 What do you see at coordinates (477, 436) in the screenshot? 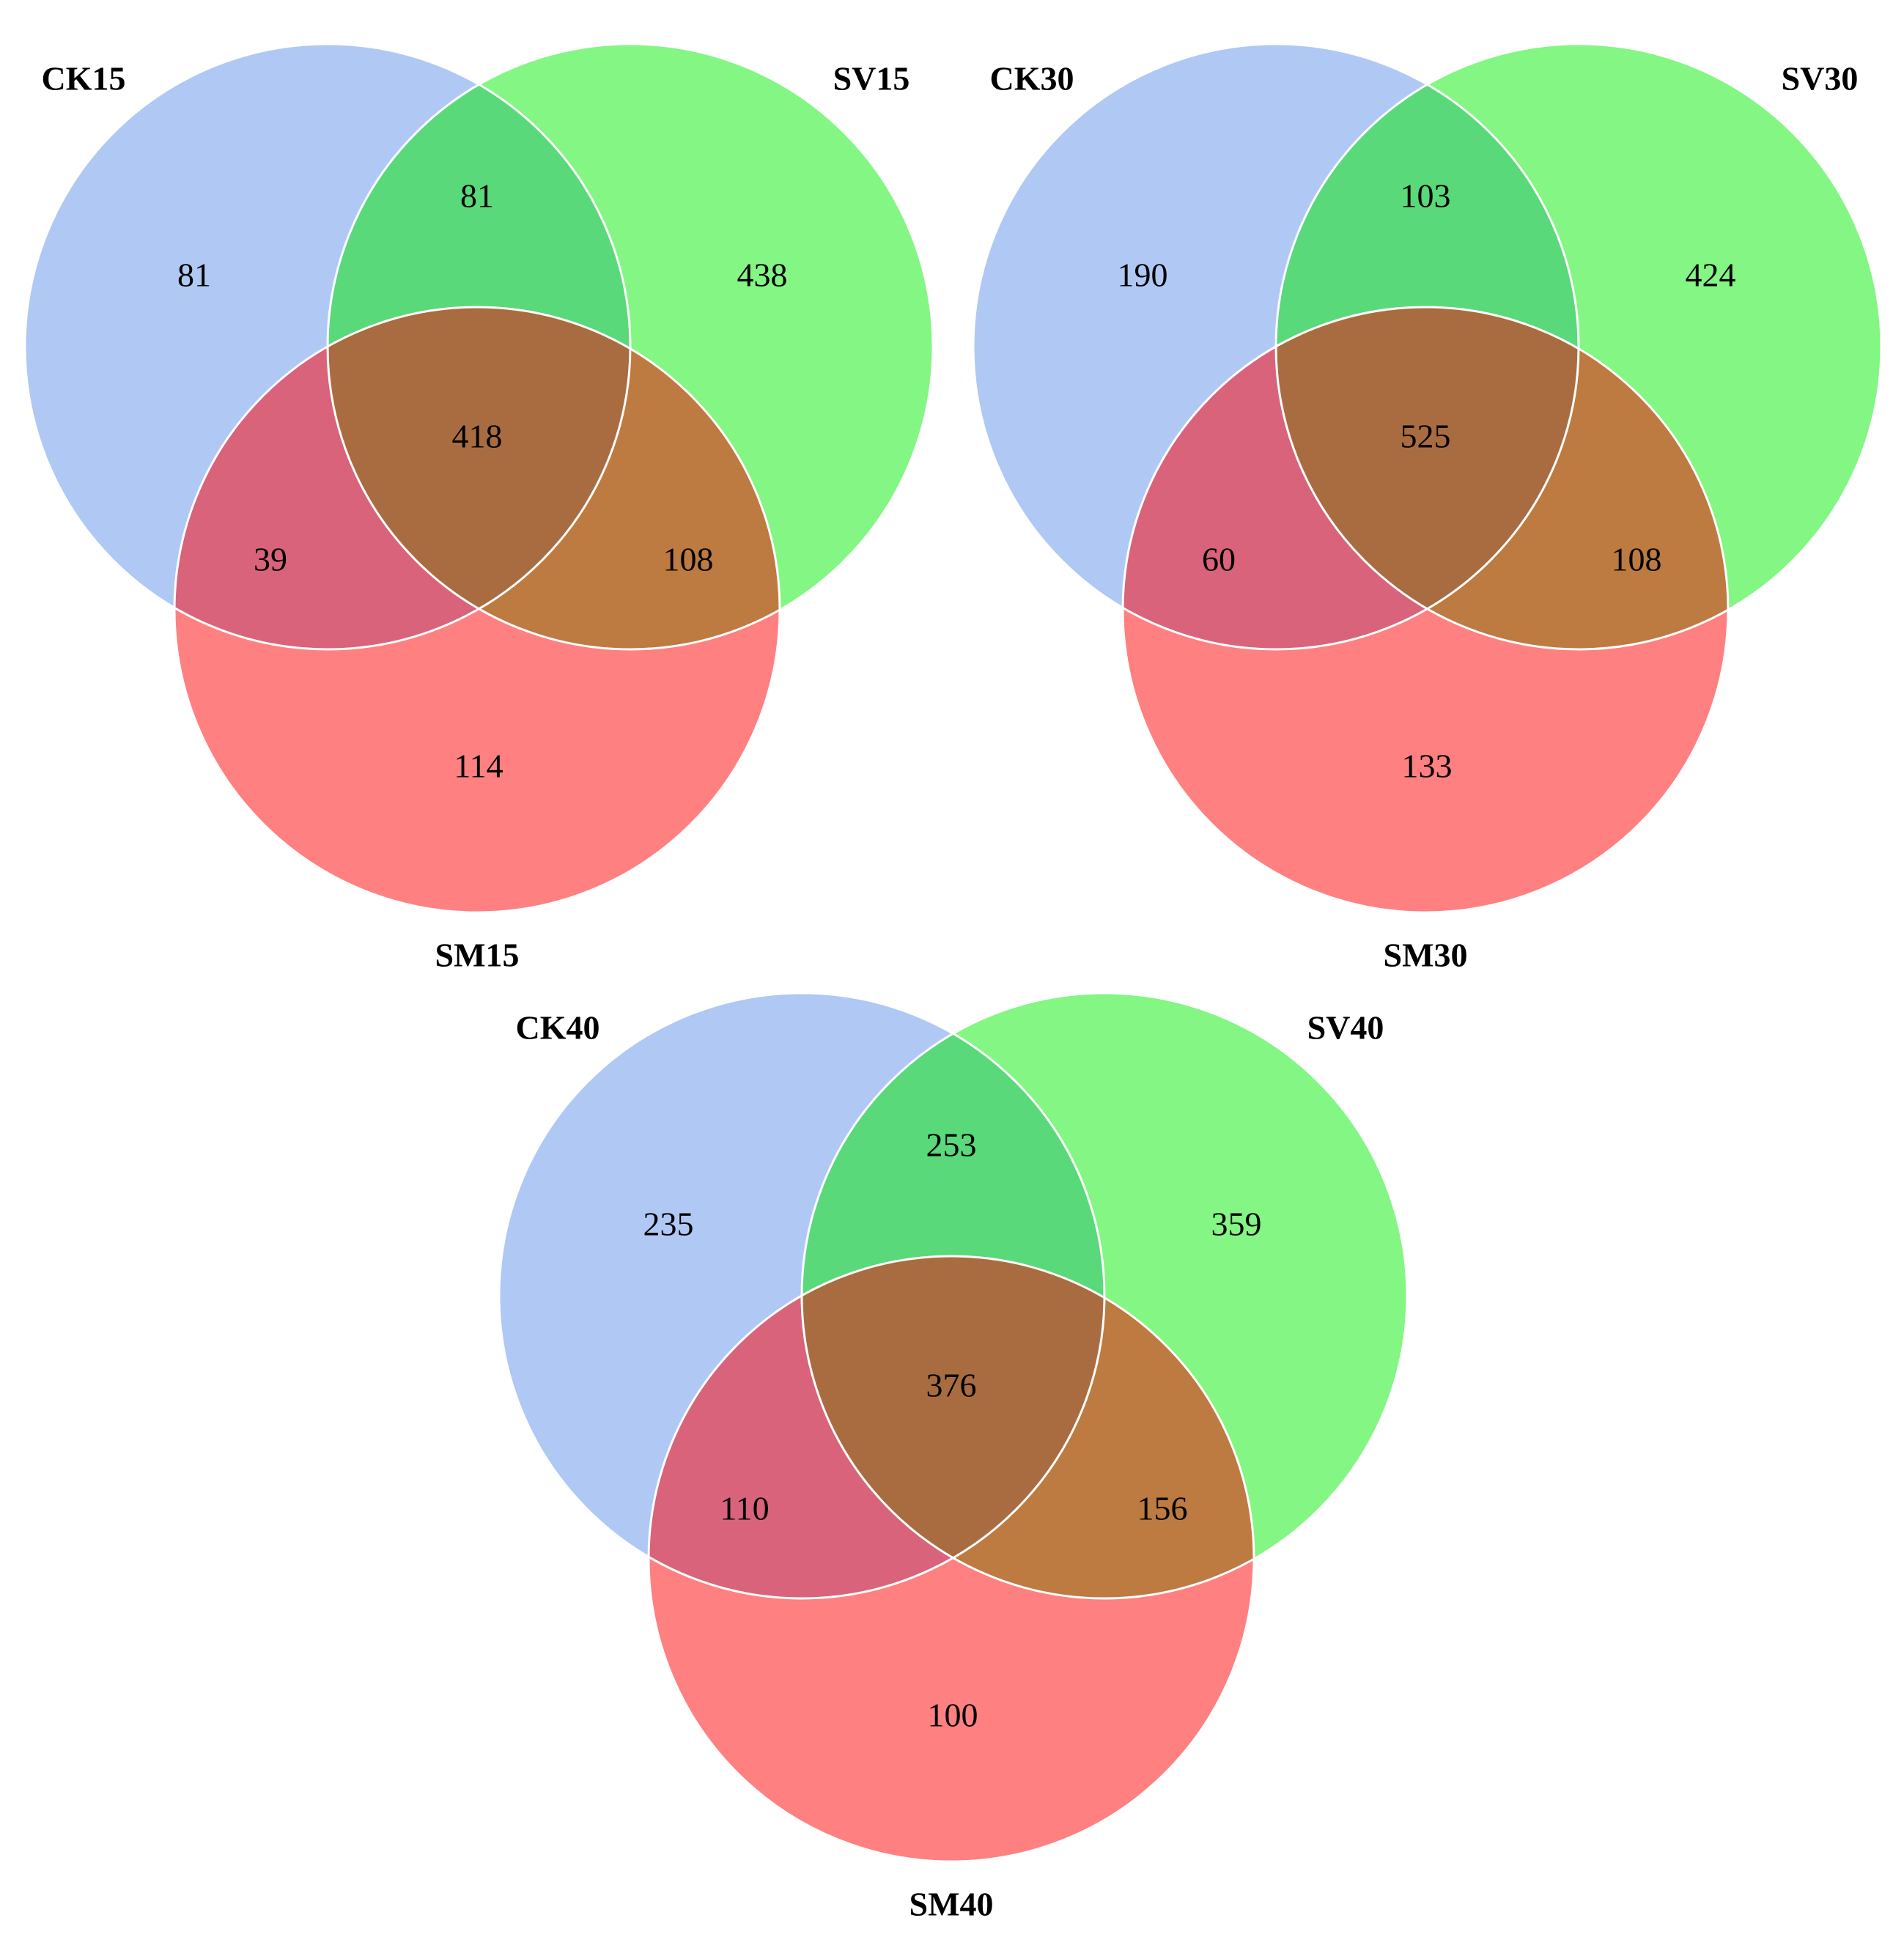
I see `count-abc: 418` at bounding box center [477, 436].